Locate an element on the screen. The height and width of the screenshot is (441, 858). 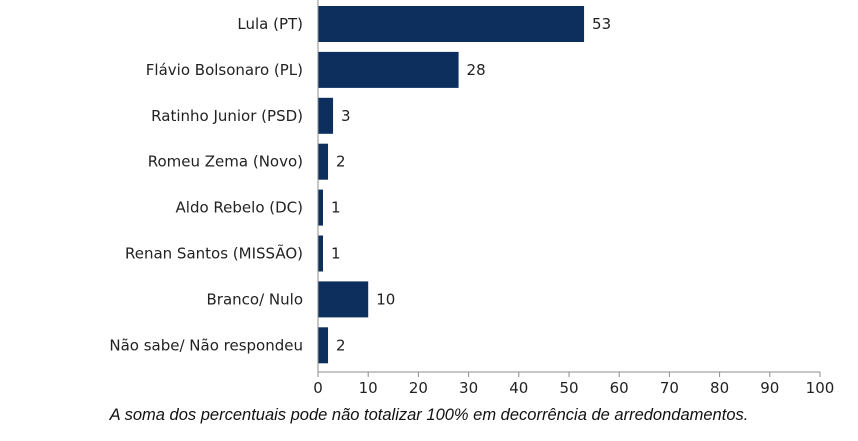
x-tick-label: 70 is located at coordinates (669, 388).